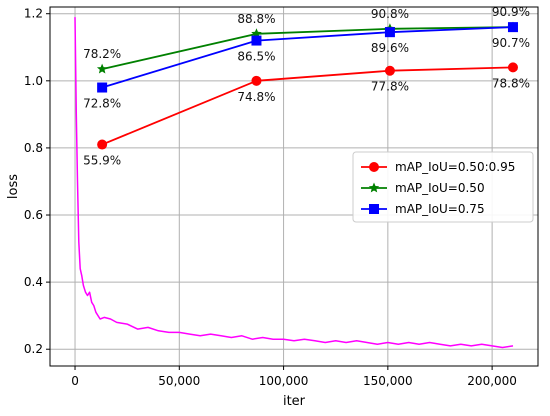  I want to click on legend-box, so click(443, 187).